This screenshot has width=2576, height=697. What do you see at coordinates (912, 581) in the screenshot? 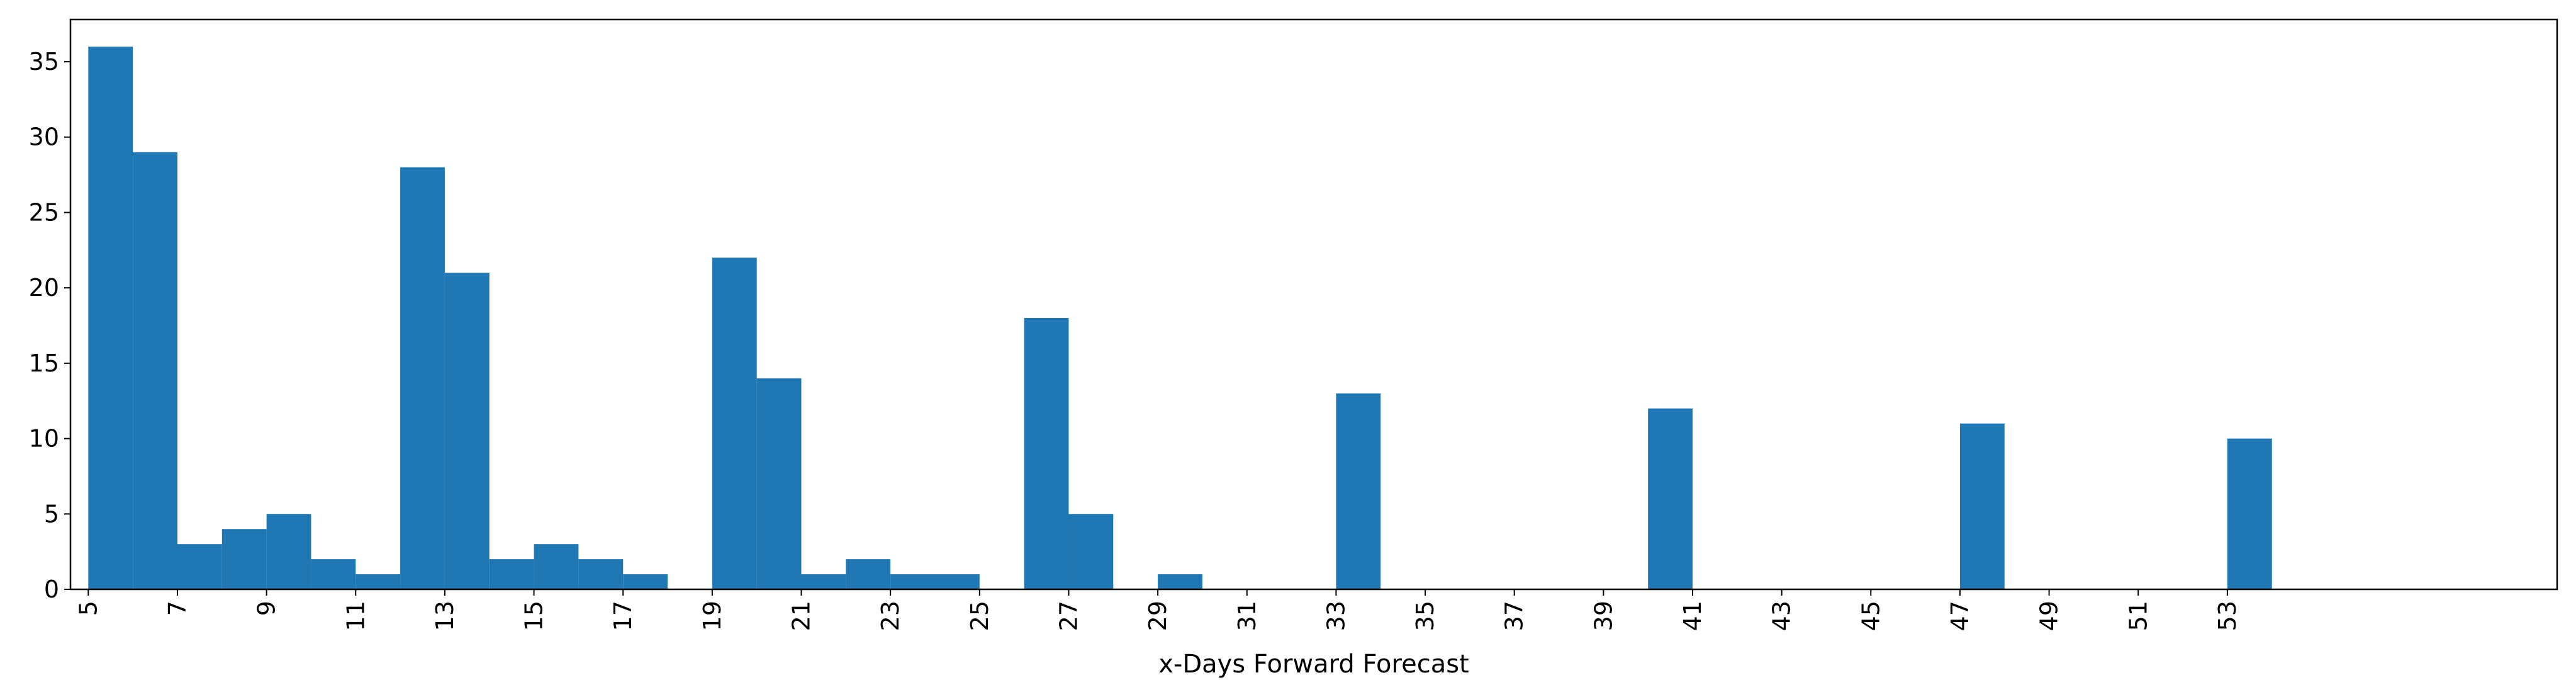
I see `bar-x23` at bounding box center [912, 581].